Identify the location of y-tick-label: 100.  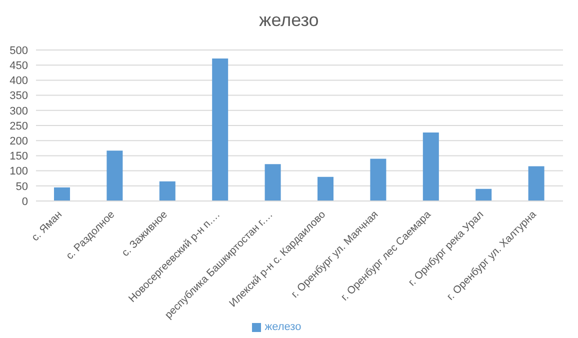
(19, 172).